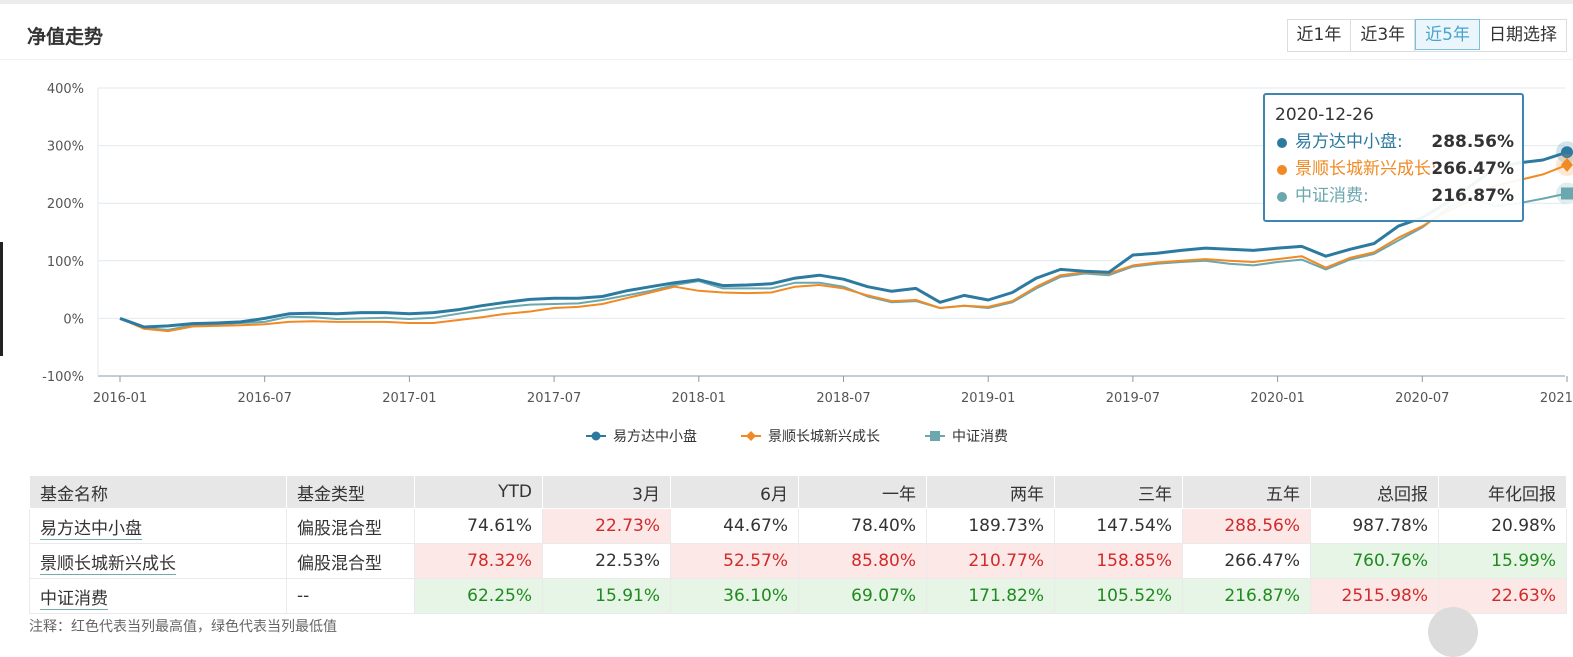 Image resolution: width=1573 pixels, height=657 pixels. What do you see at coordinates (980, 437) in the screenshot?
I see `legend-label: 中证消费` at bounding box center [980, 437].